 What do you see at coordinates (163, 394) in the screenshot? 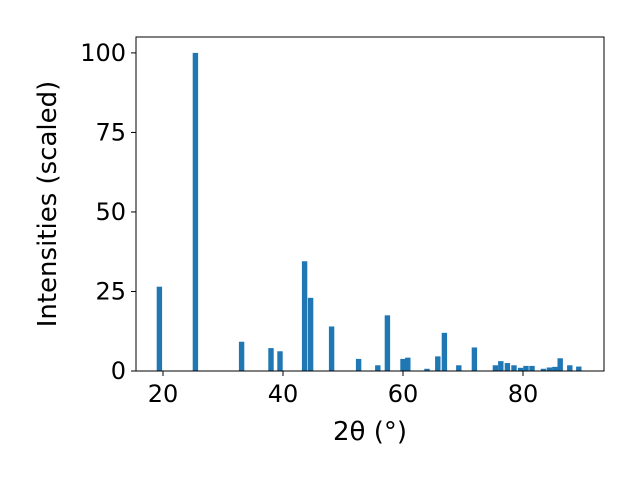
I see `x-tick-label: 20` at bounding box center [163, 394].